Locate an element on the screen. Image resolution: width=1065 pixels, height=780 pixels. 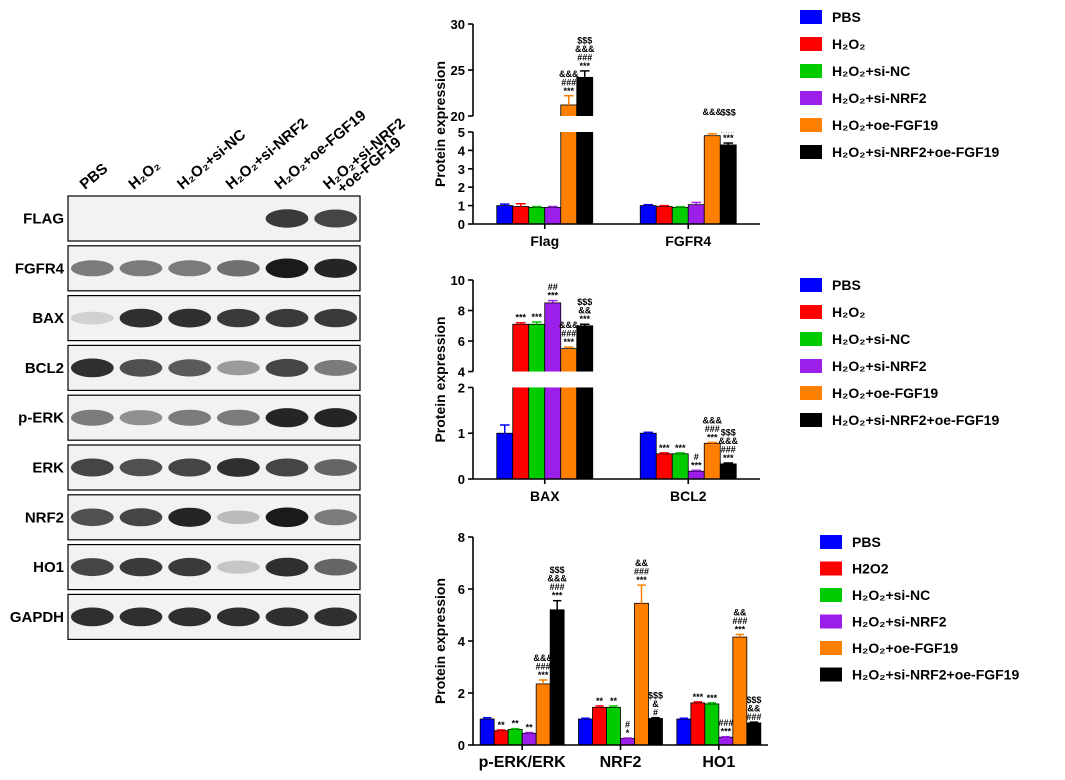
row-label: BCL2 is located at coordinates (44, 368).